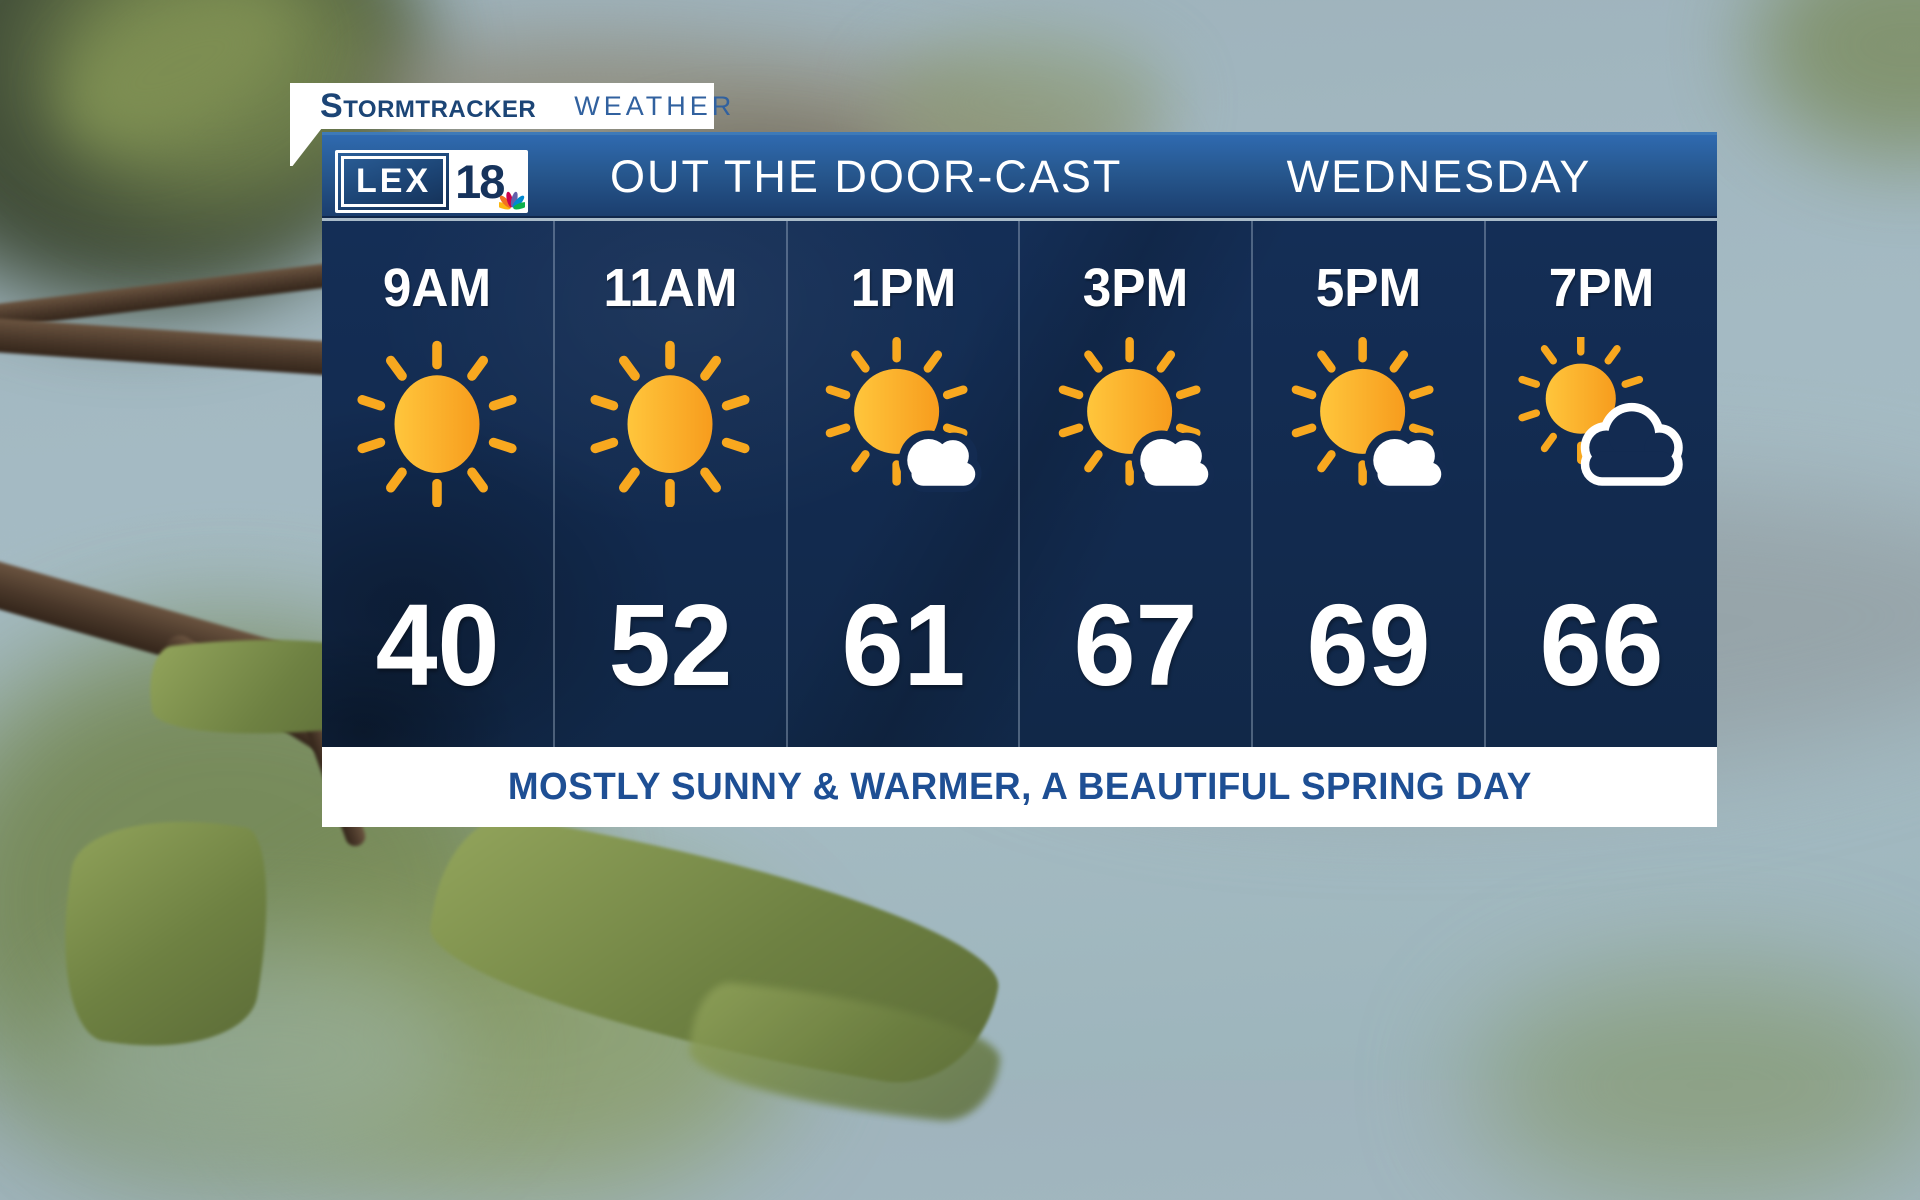 The height and width of the screenshot is (1200, 1920). Describe the element at coordinates (512, 200) in the screenshot. I see `nbc-peacock-icon` at that location.